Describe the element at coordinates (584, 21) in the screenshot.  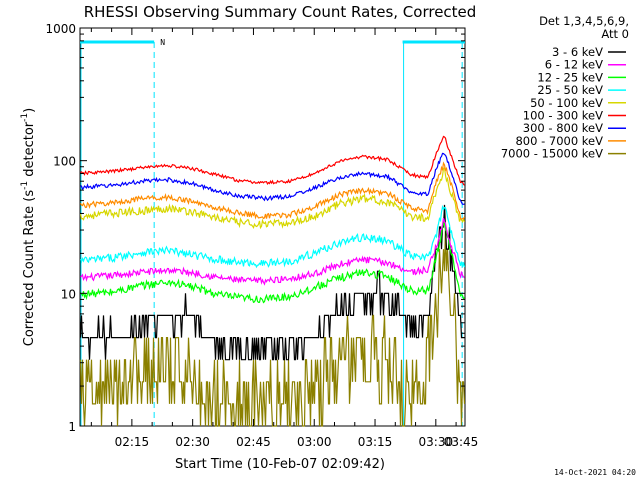
I see `legend-header-1: Det 1,3,4,5,6,9,` at that location.